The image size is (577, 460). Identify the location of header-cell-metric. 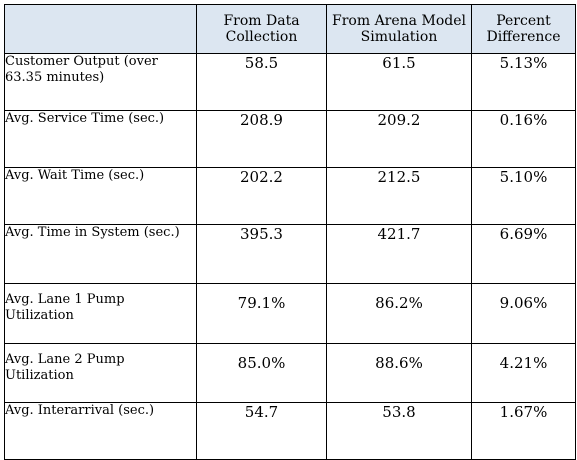
(100, 29).